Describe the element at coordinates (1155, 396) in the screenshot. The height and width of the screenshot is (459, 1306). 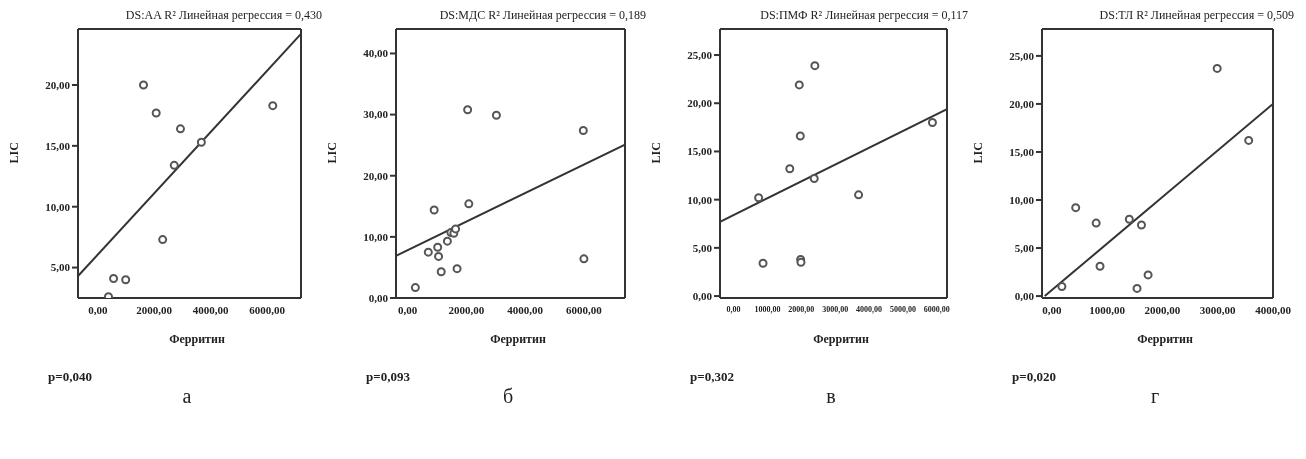
I see `text: г` at that location.